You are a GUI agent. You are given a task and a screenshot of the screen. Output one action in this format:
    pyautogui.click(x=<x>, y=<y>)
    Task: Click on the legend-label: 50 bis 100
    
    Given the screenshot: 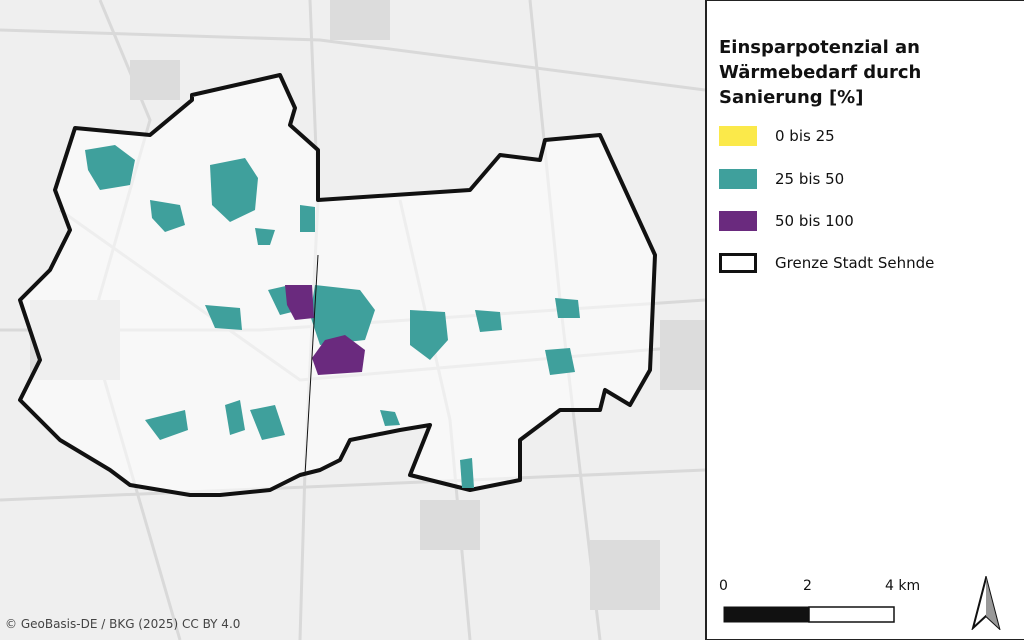 What is the action you would take?
    pyautogui.click(x=814, y=221)
    